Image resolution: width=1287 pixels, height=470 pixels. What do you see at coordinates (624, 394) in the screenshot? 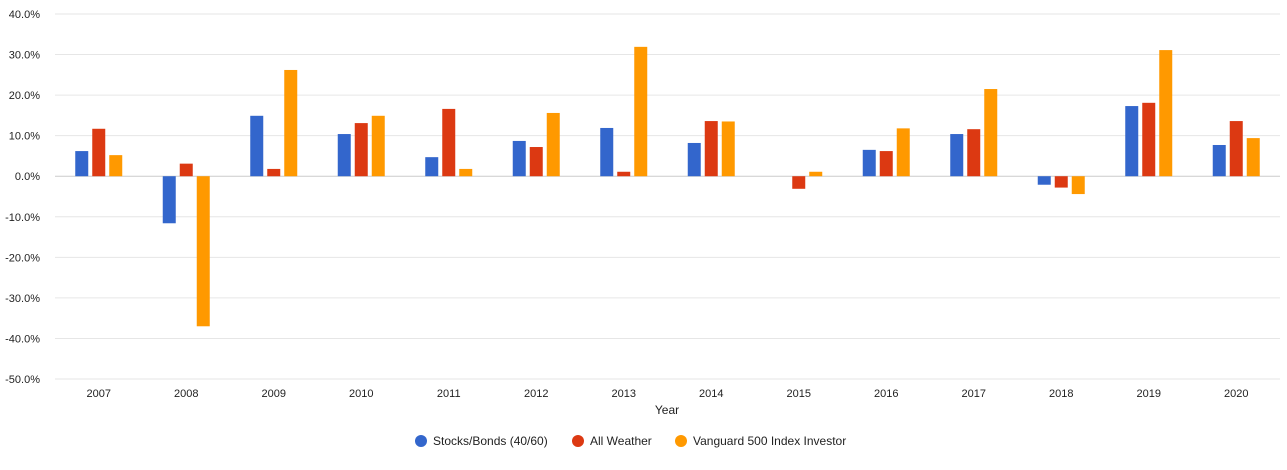
I see `x-tick-label: 2013` at bounding box center [624, 394].